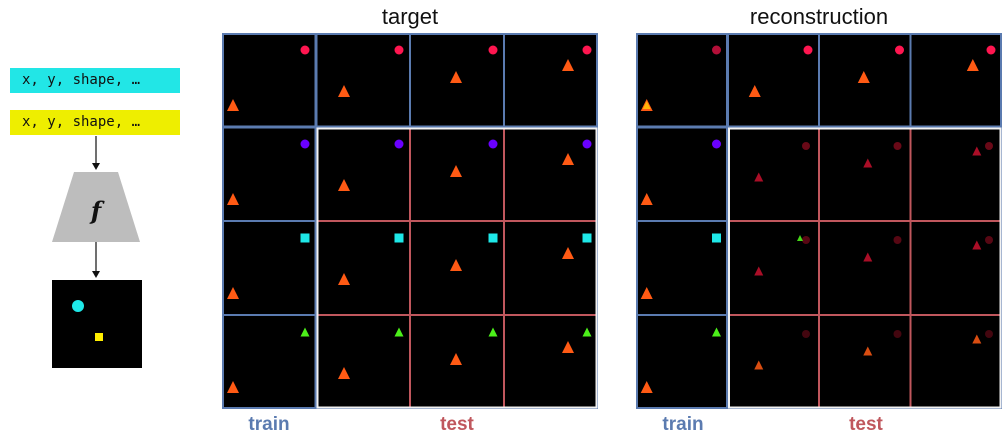 This screenshot has width=1002, height=438. I want to click on cell-r3-c3, so click(551, 362).